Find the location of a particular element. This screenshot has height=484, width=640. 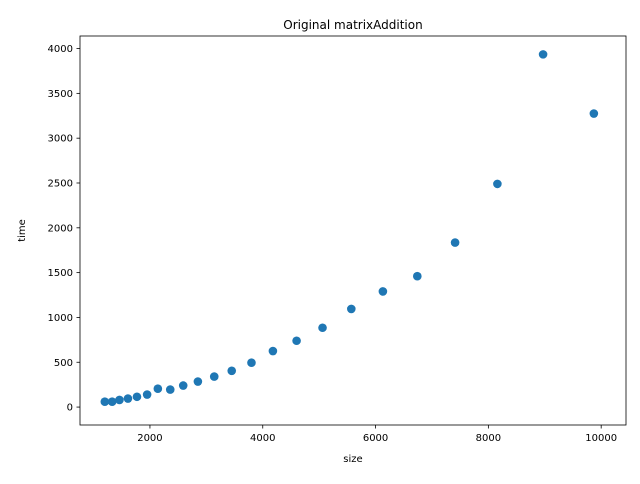

y-tick-label: 0 is located at coordinates (70, 408).